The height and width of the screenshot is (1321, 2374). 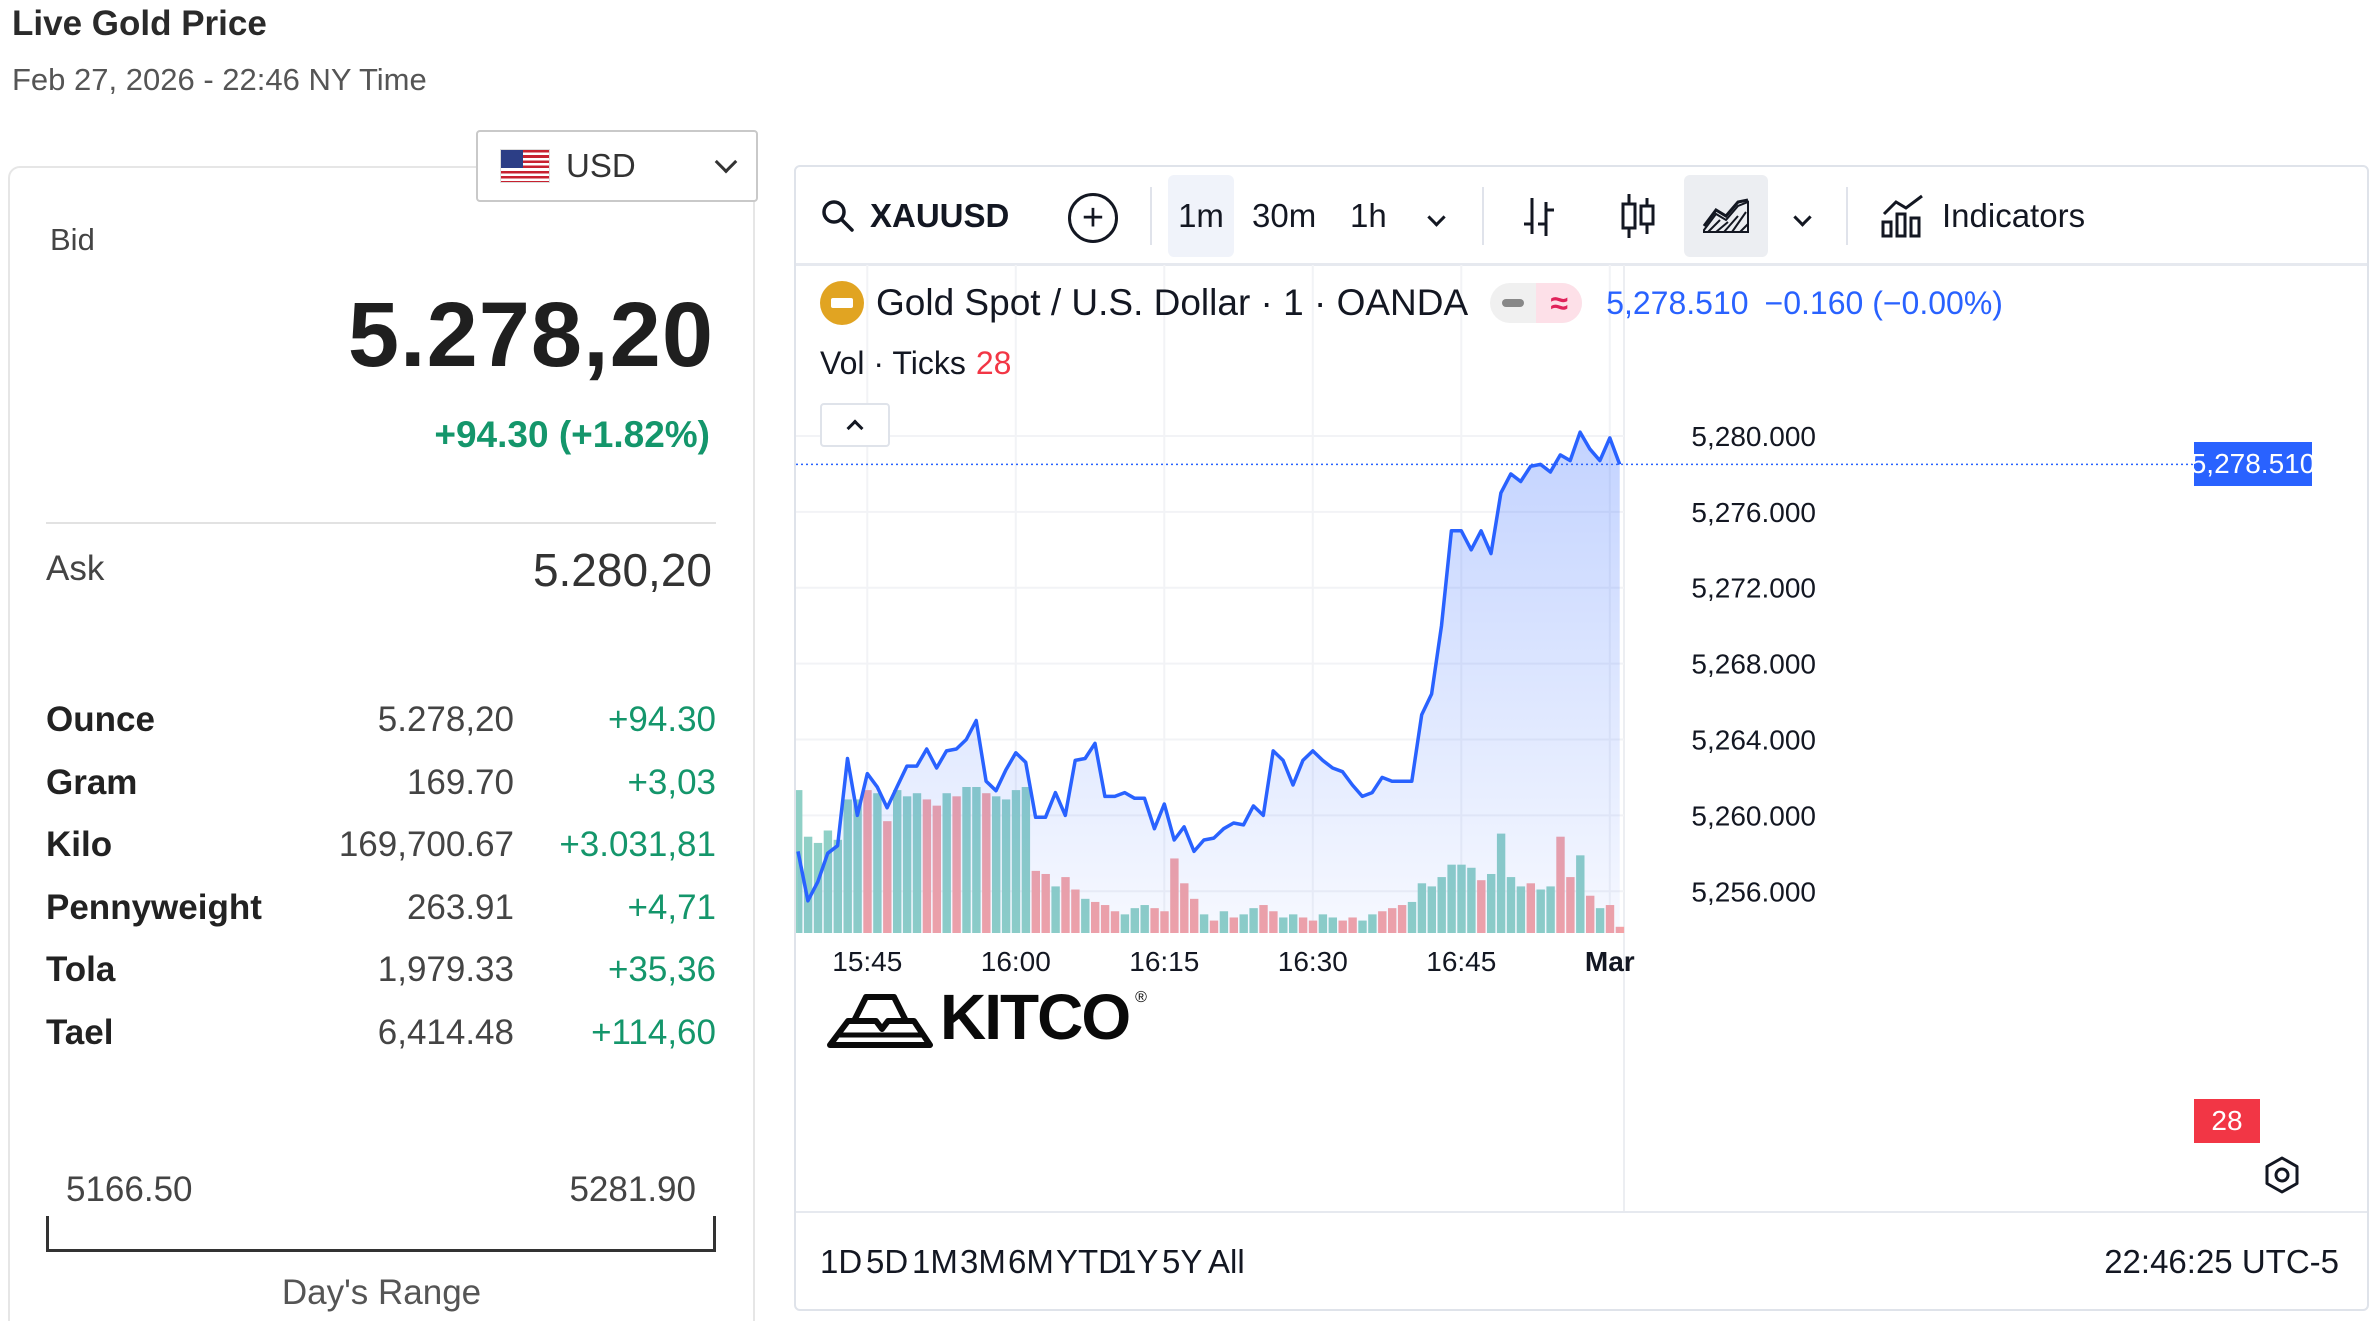 I want to click on legend-change: −0.160 (−0.00%), so click(x=1883, y=302).